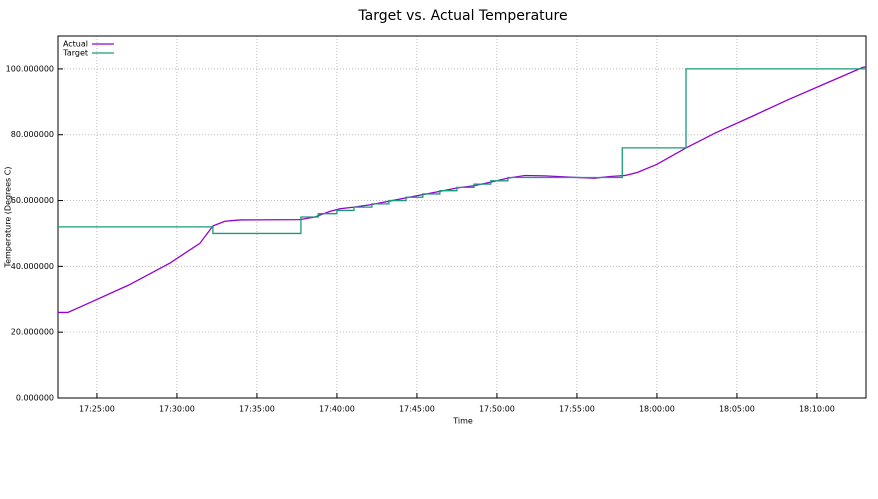 This screenshot has height=499, width=878. I want to click on y-tick-label: 80.000000, so click(32, 134).